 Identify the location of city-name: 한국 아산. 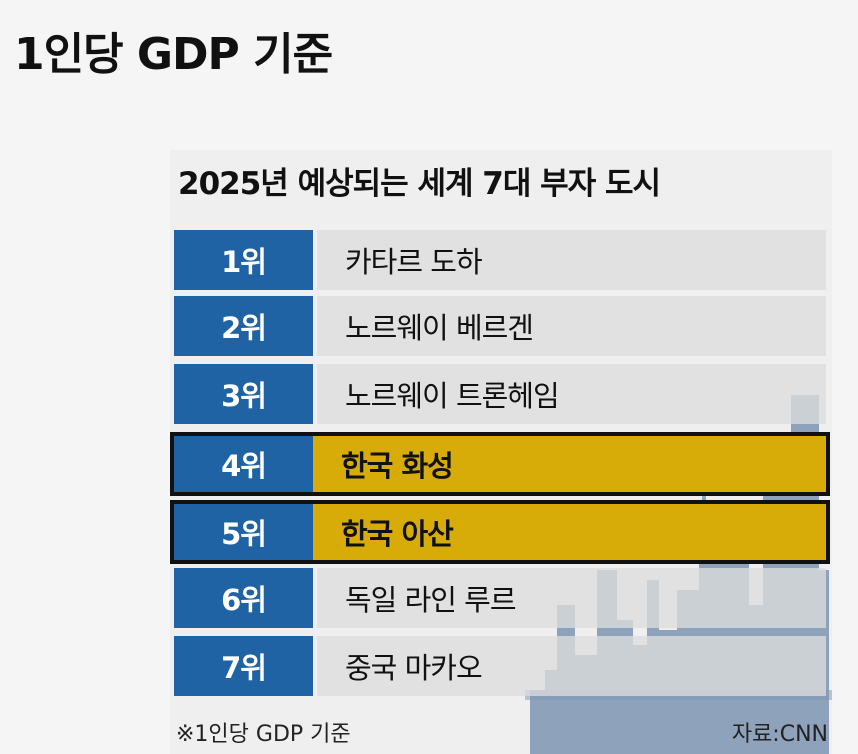
(569, 532).